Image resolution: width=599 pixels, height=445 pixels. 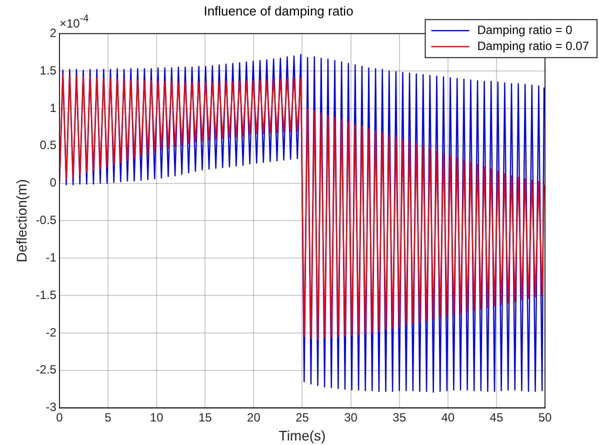 I want to click on x-axis-title: Time(s), so click(x=302, y=435).